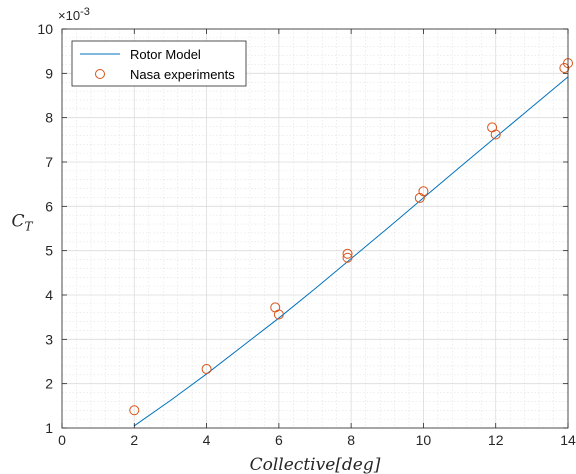 The height and width of the screenshot is (474, 576). I want to click on x-tick-label: 2, so click(134, 440).